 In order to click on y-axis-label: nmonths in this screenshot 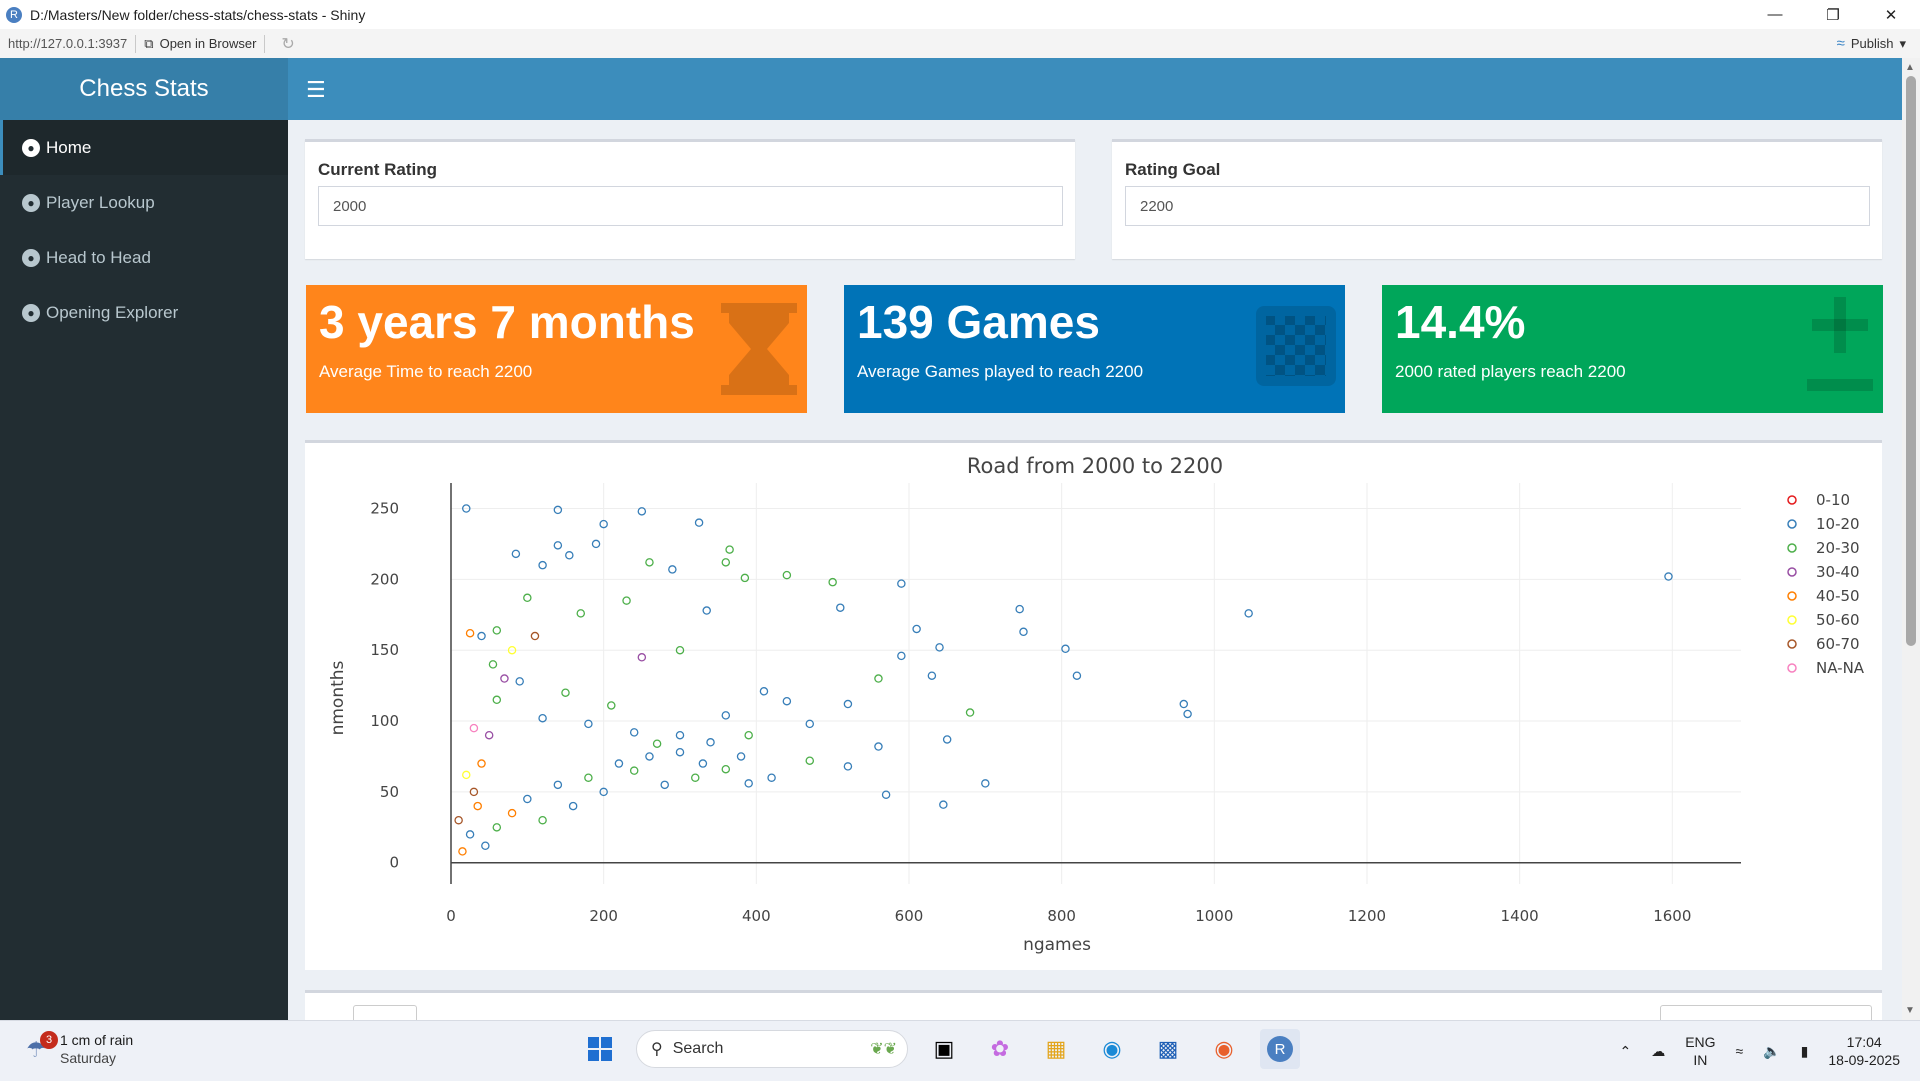, I will do `click(338, 697)`.